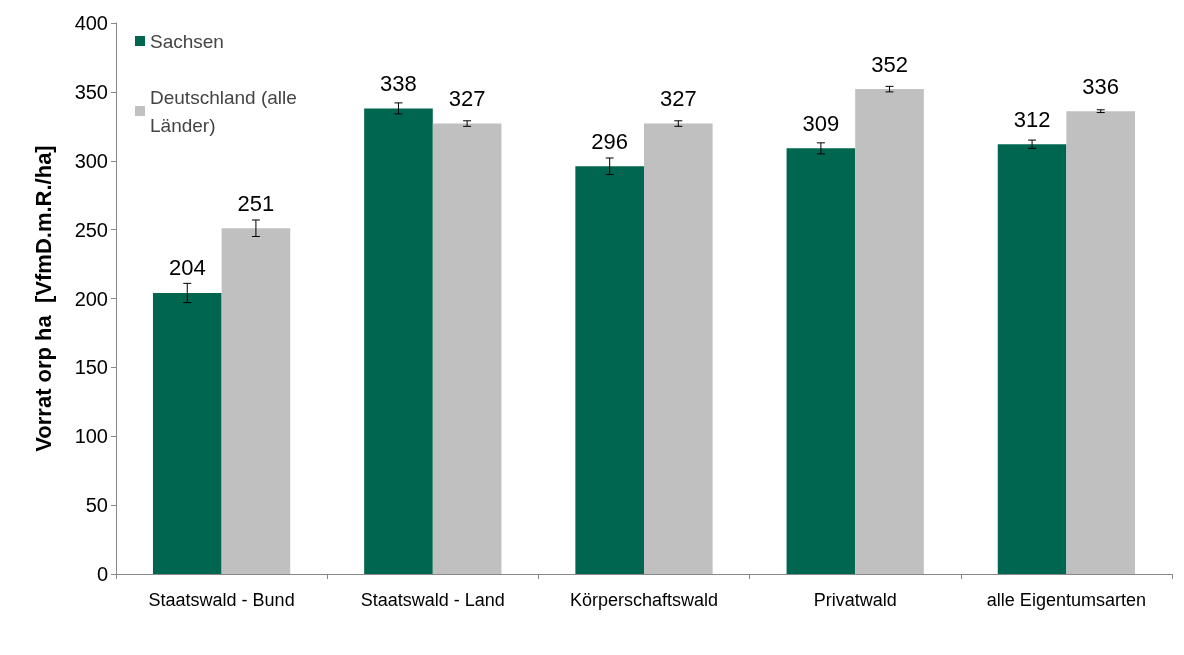  Describe the element at coordinates (221, 600) in the screenshot. I see `x-tick-label: Staatswald - Bund` at that location.